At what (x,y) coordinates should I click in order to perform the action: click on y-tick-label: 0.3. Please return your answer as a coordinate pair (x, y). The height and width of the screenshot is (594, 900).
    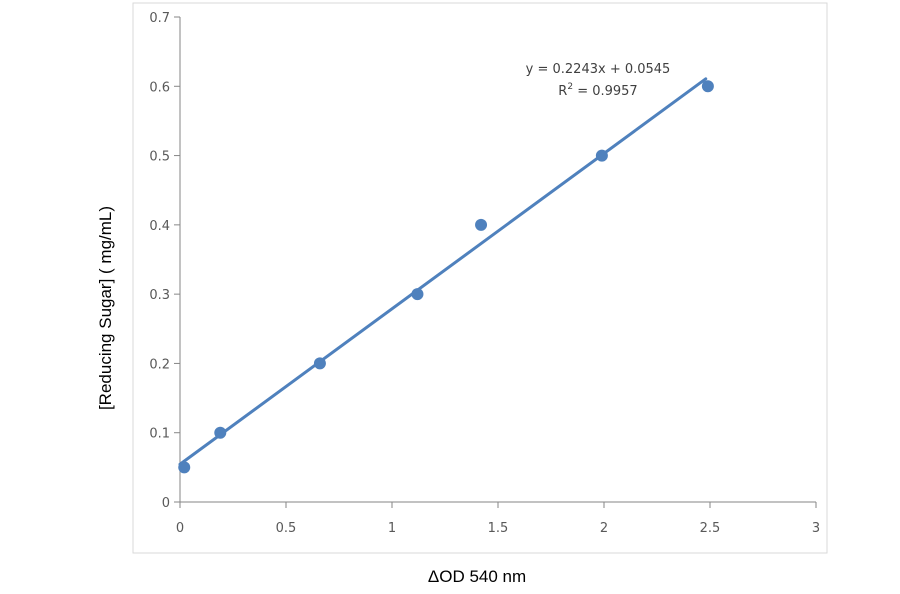
    Looking at the image, I should click on (159, 295).